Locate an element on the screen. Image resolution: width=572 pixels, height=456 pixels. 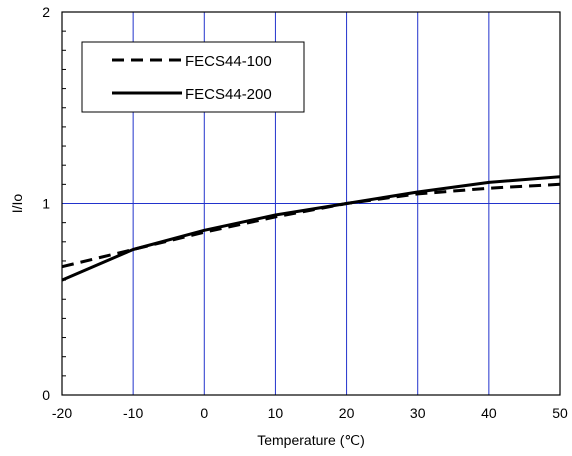
x-tick-label: 50 is located at coordinates (560, 413).